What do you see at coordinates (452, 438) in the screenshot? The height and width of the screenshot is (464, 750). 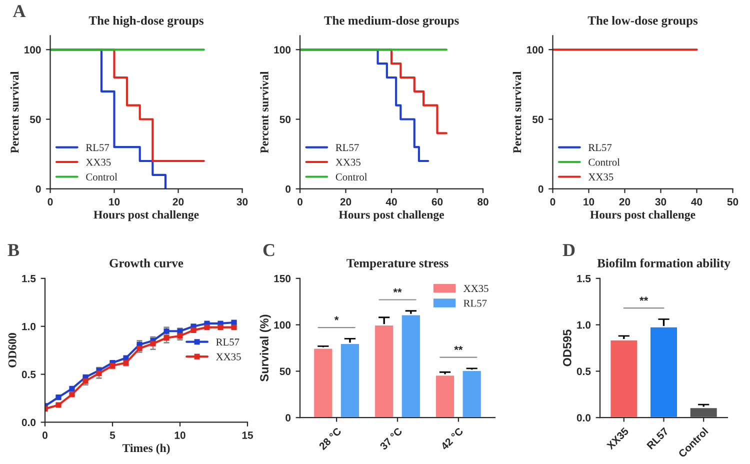 I see `x-tick-label: 42 °C` at bounding box center [452, 438].